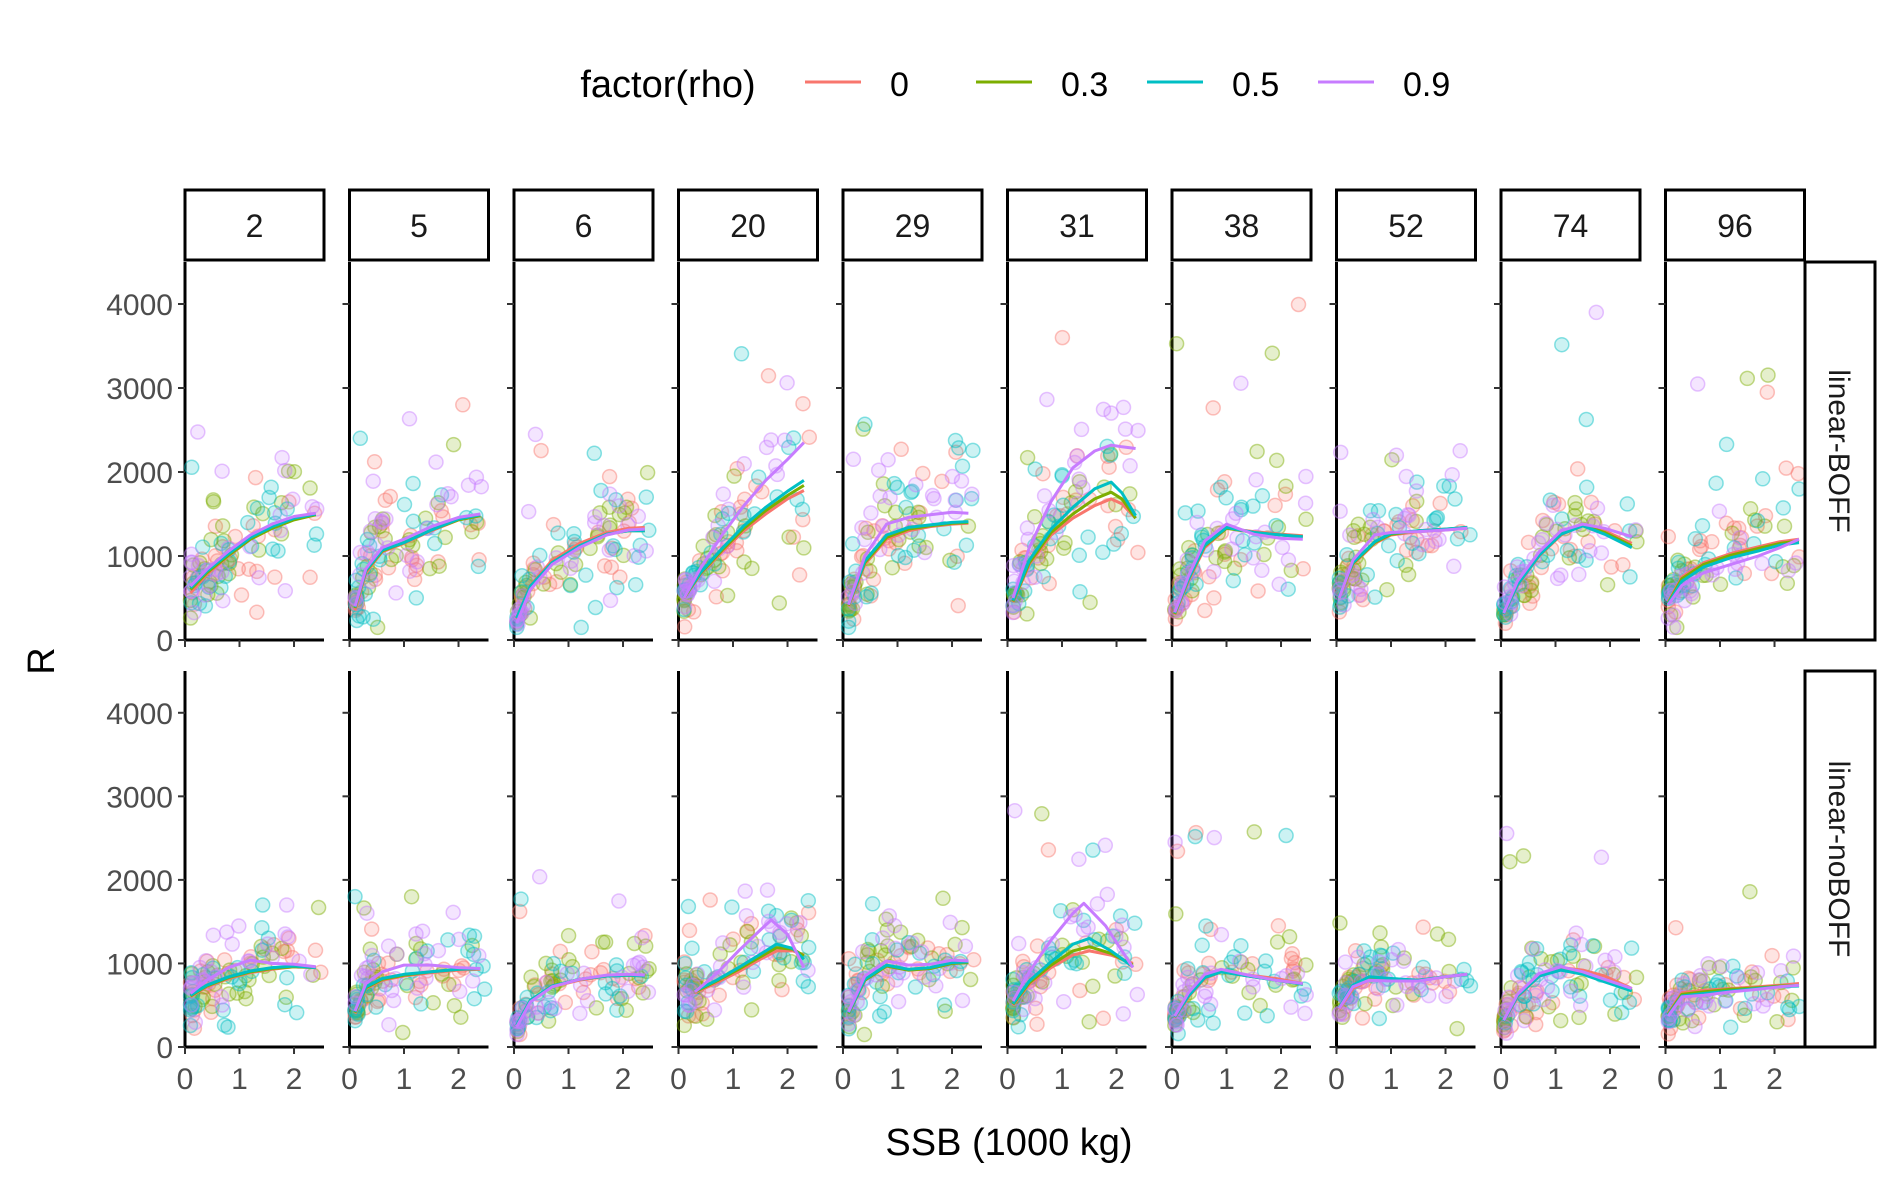  Describe the element at coordinates (1732, 883) in the screenshot. I see `panel-linear-noBOFF-96: 0 1 2` at that location.